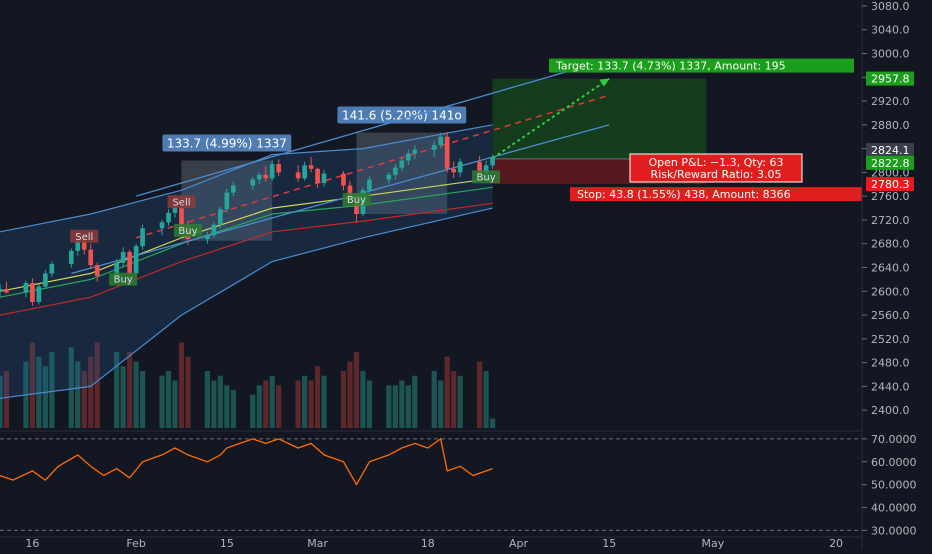 The image size is (932, 554). What do you see at coordinates (890, 184) in the screenshot?
I see `price-marker-label: 2780.3` at bounding box center [890, 184].